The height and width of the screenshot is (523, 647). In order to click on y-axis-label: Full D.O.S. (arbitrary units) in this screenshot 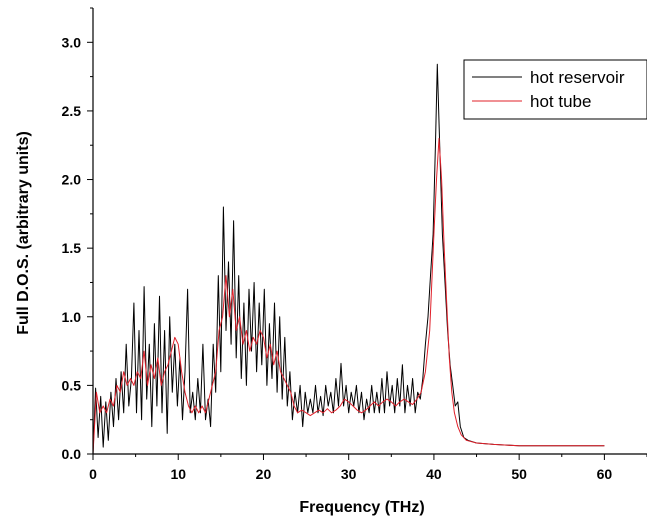, I will do `click(23, 233)`.